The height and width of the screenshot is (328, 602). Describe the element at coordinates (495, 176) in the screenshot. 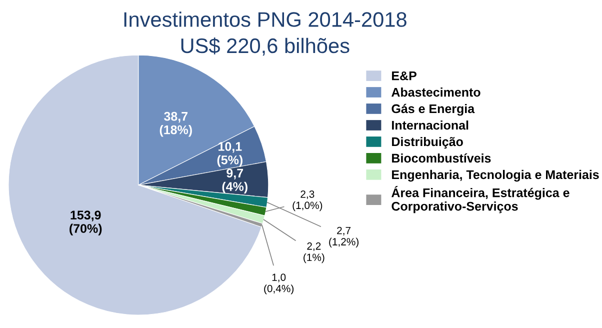

I see `legend-label: Engenharia, Tecnologia e Materiais` at that location.